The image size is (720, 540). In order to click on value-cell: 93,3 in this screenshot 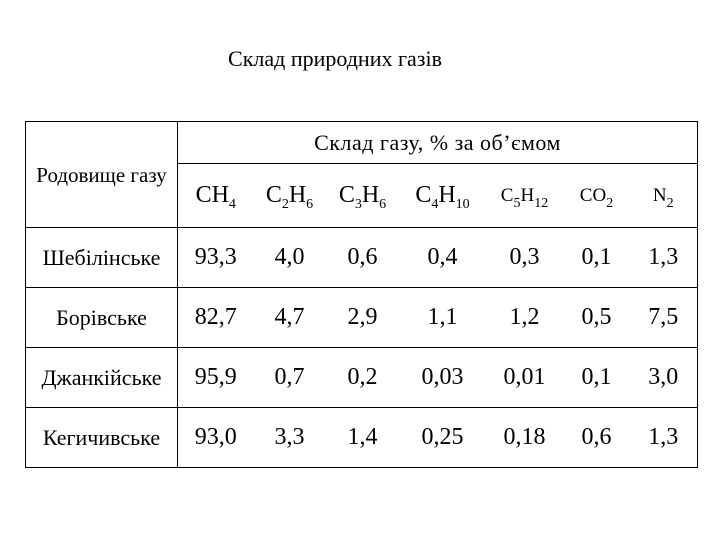, I will do `click(215, 257)`.